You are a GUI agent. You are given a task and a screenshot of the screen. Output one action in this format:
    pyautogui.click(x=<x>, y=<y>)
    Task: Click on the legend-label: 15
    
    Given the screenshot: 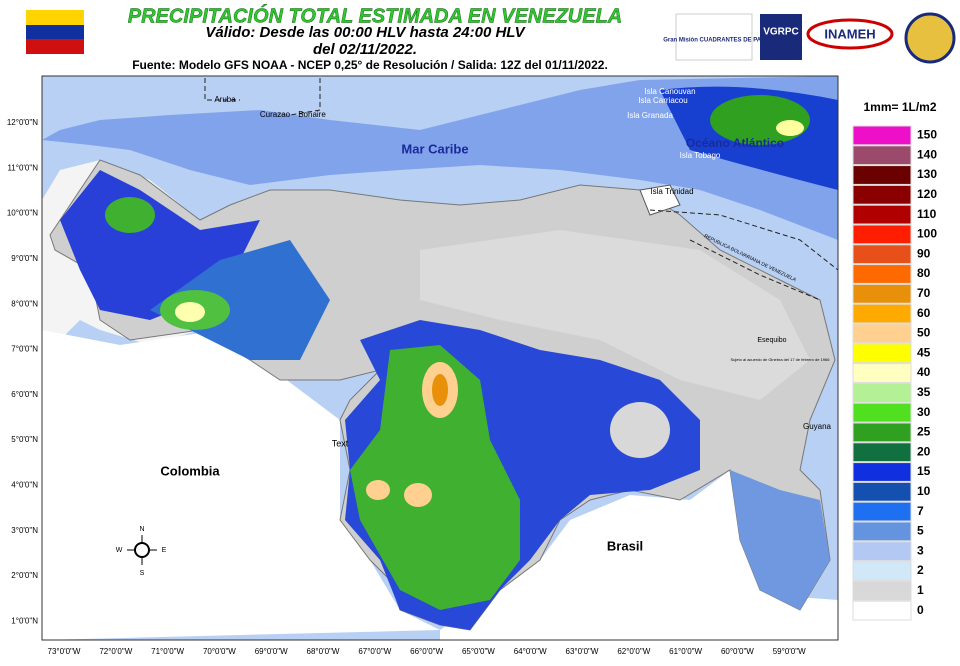 What is the action you would take?
    pyautogui.click(x=924, y=471)
    